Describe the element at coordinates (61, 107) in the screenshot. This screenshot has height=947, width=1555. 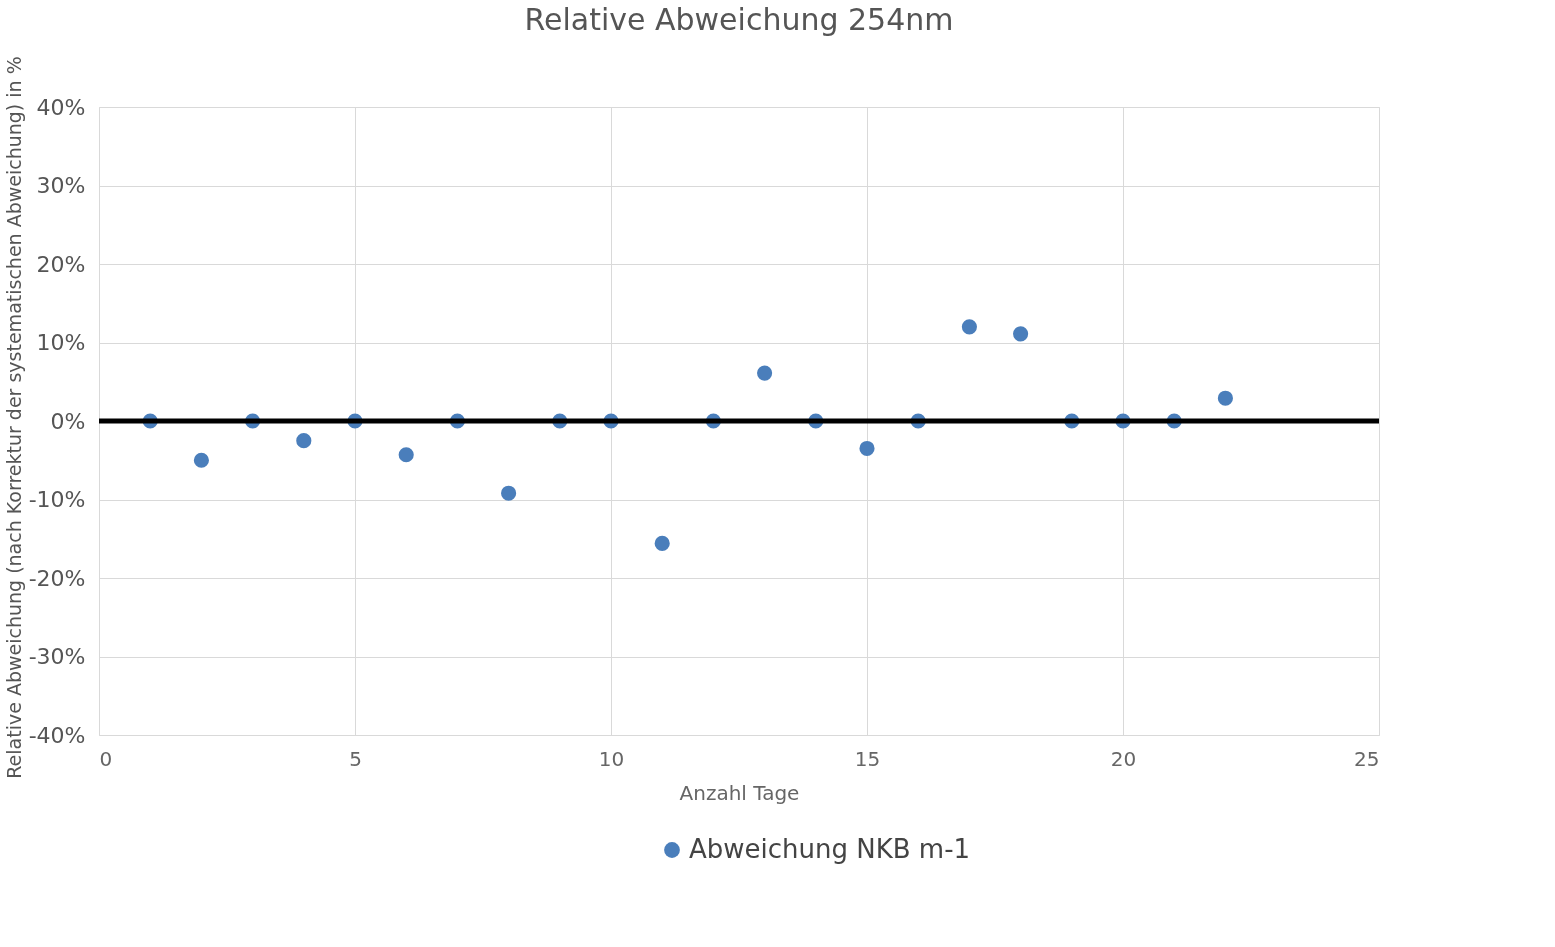
I see `y-tick-label: 40%` at that location.